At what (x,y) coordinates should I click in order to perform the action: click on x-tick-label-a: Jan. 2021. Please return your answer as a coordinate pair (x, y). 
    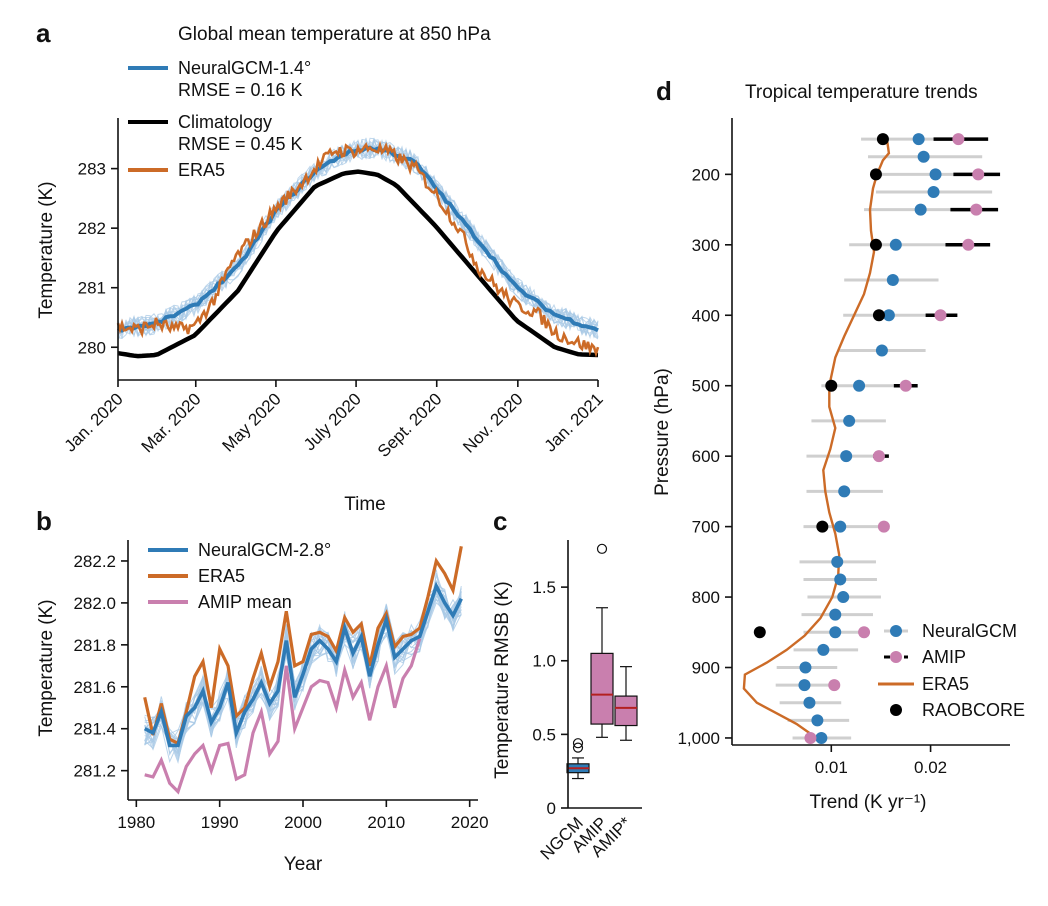
    Looking at the image, I should click on (574, 422).